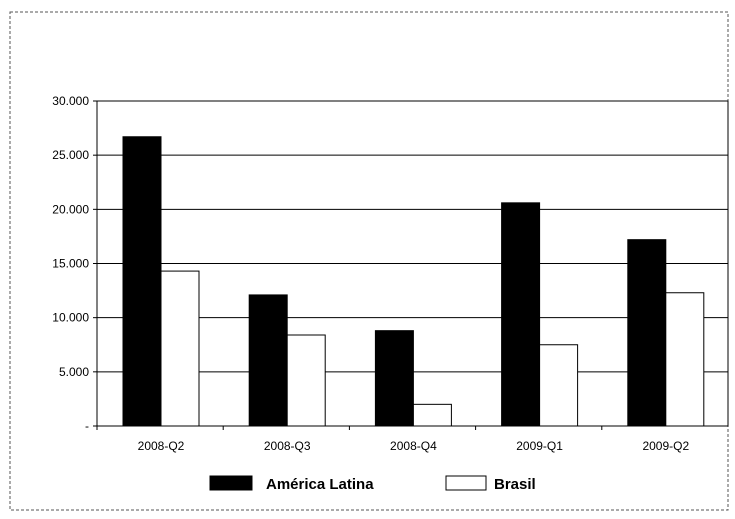  Describe the element at coordinates (74, 372) in the screenshot. I see `y-tick-label: 5.000` at that location.